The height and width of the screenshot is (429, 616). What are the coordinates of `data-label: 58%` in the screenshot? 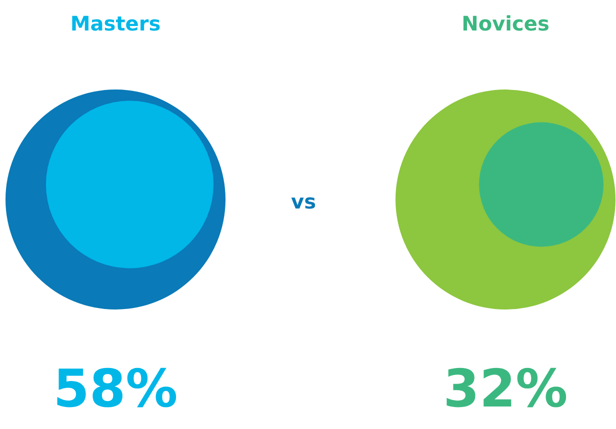 It's located at (115, 390).